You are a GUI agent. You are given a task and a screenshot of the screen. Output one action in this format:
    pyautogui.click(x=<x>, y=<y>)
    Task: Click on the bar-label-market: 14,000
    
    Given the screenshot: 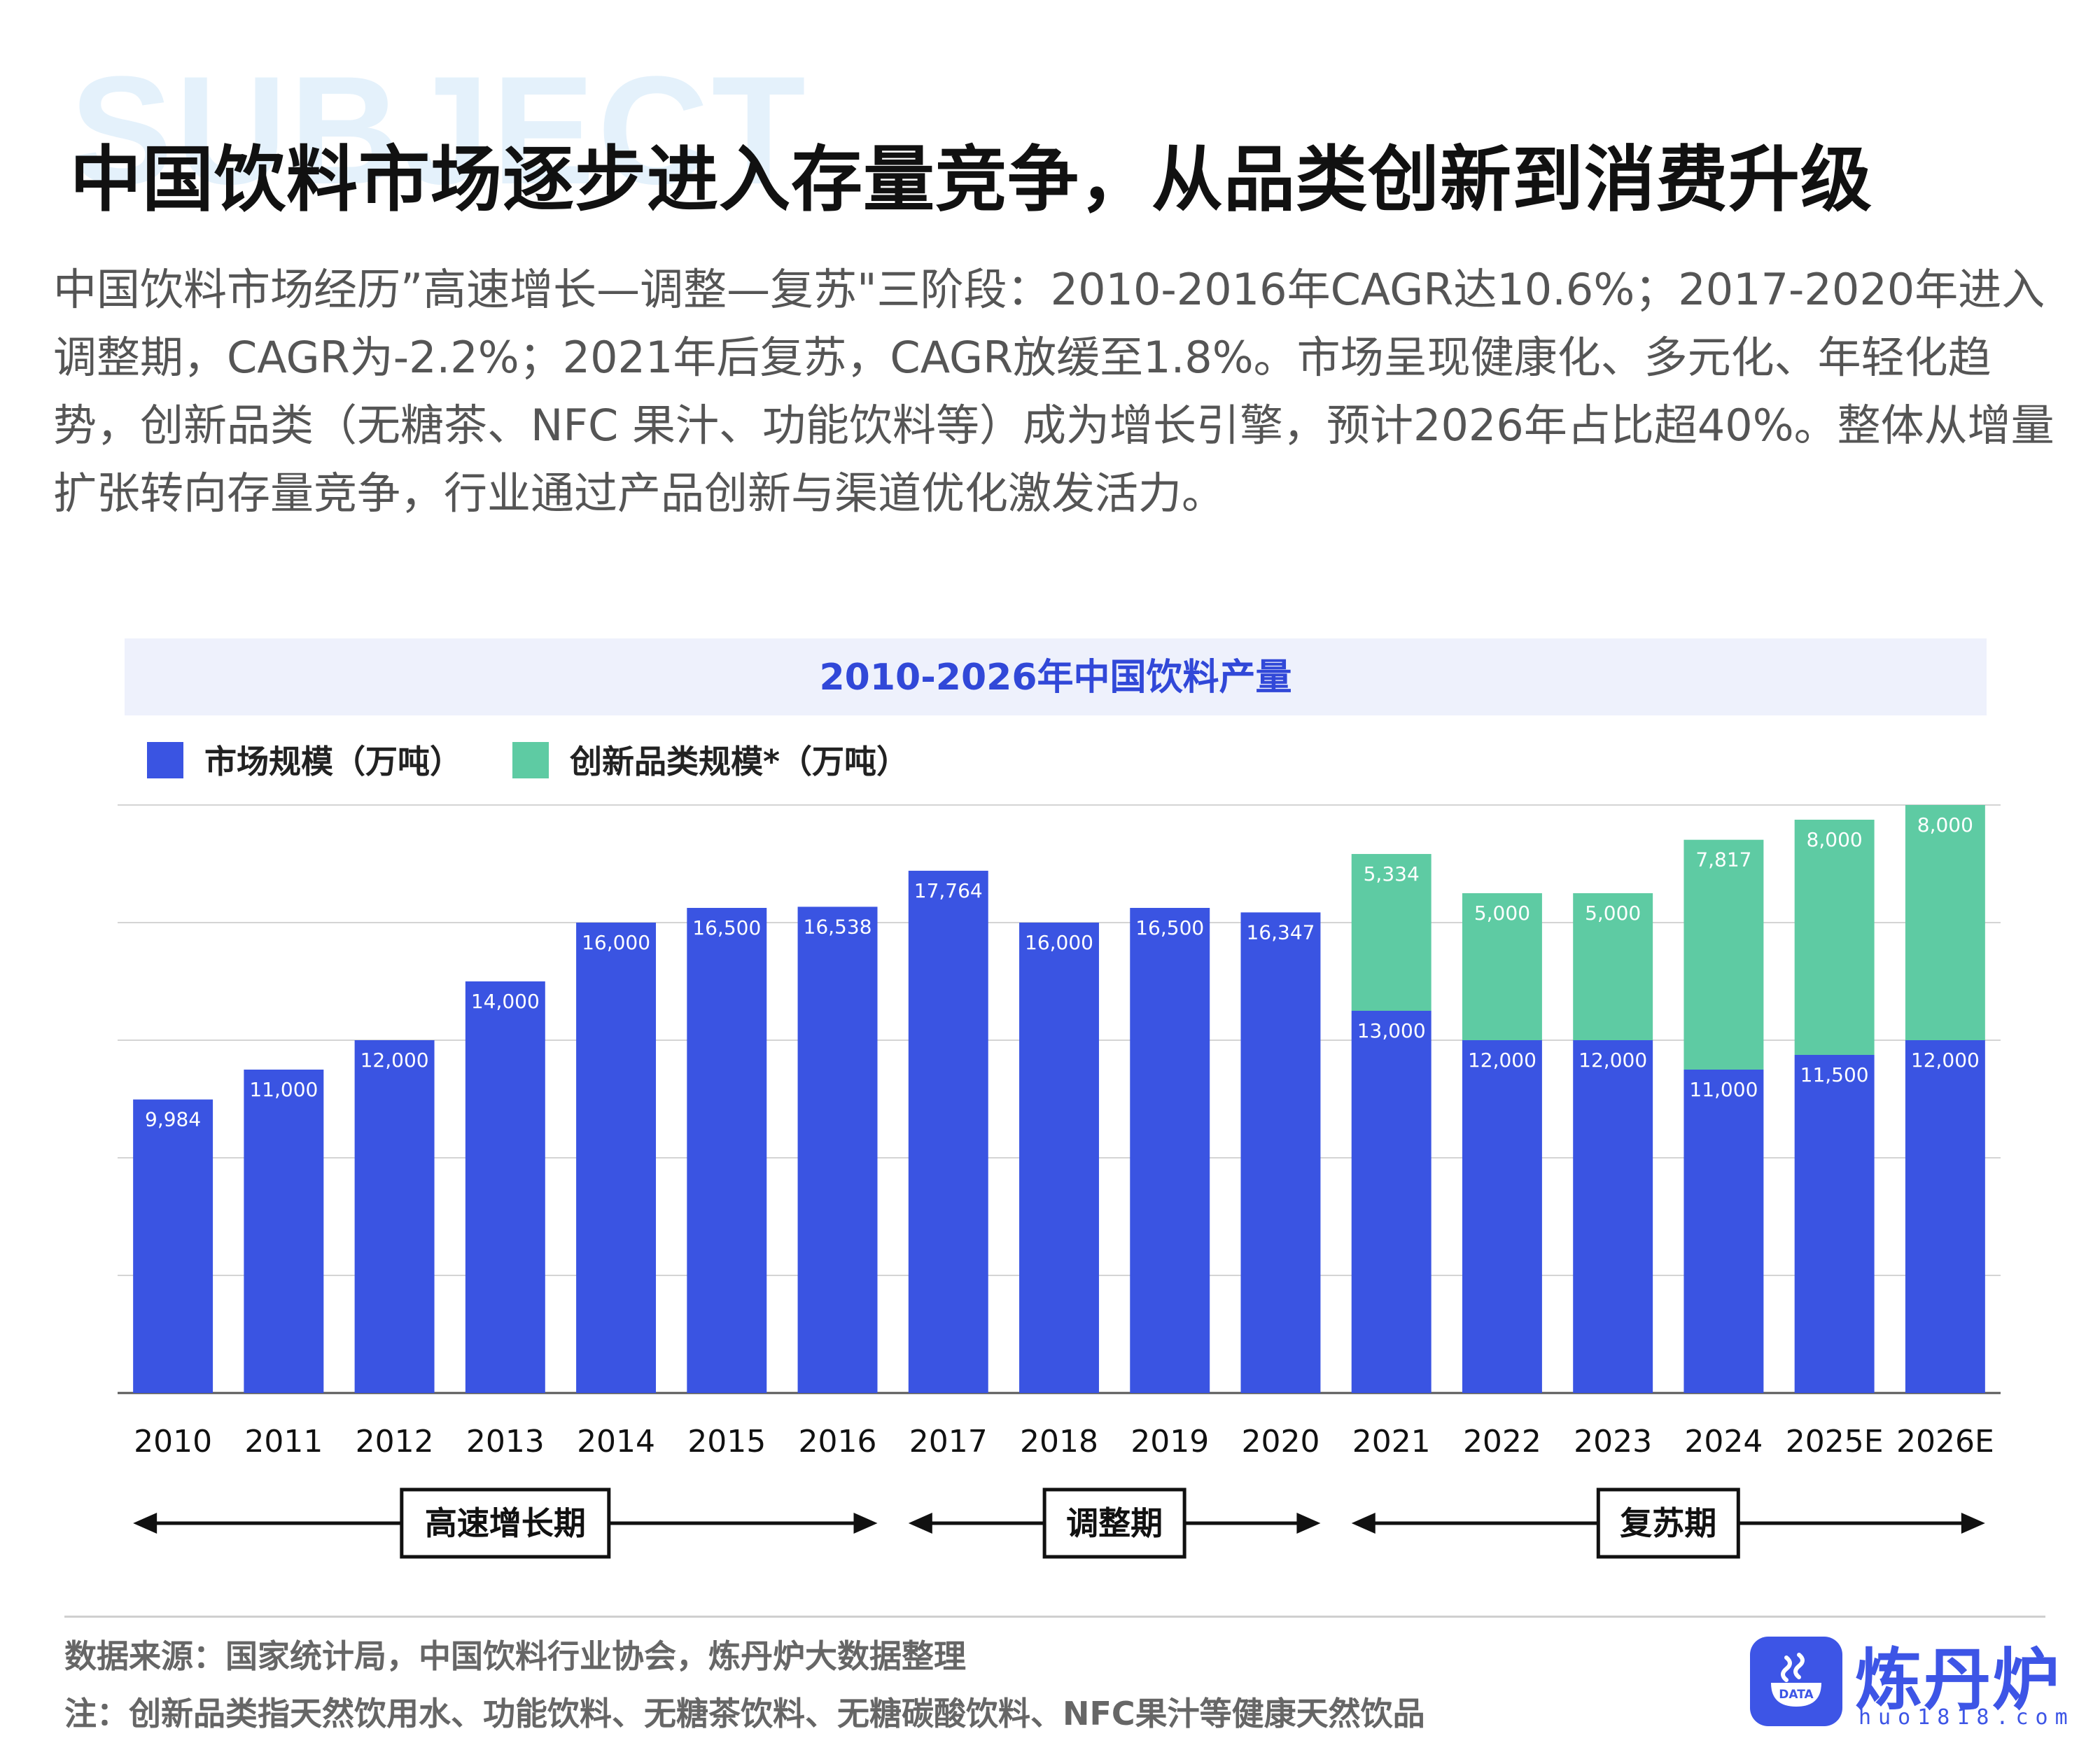 What is the action you would take?
    pyautogui.click(x=505, y=1001)
    